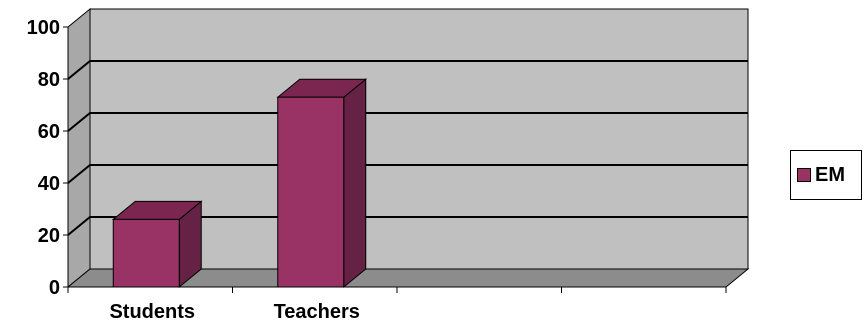 This screenshot has width=865, height=324. What do you see at coordinates (49, 184) in the screenshot?
I see `y-tick-label: 40` at bounding box center [49, 184].